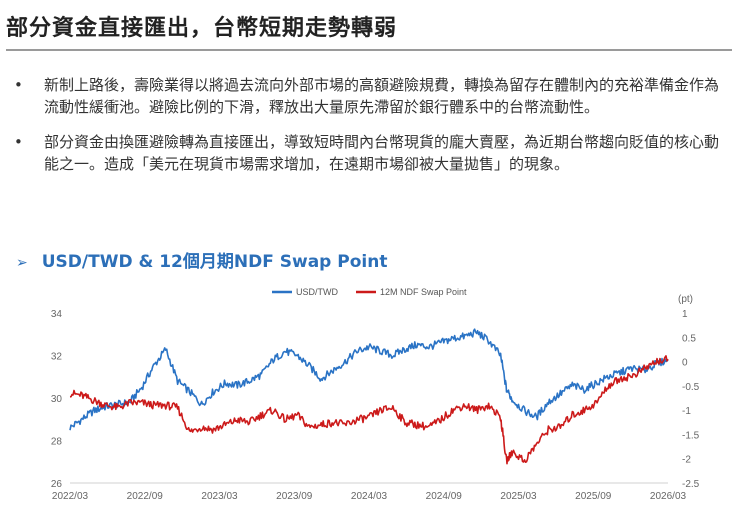  I want to click on left-axis-tick-label: 34, so click(57, 314).